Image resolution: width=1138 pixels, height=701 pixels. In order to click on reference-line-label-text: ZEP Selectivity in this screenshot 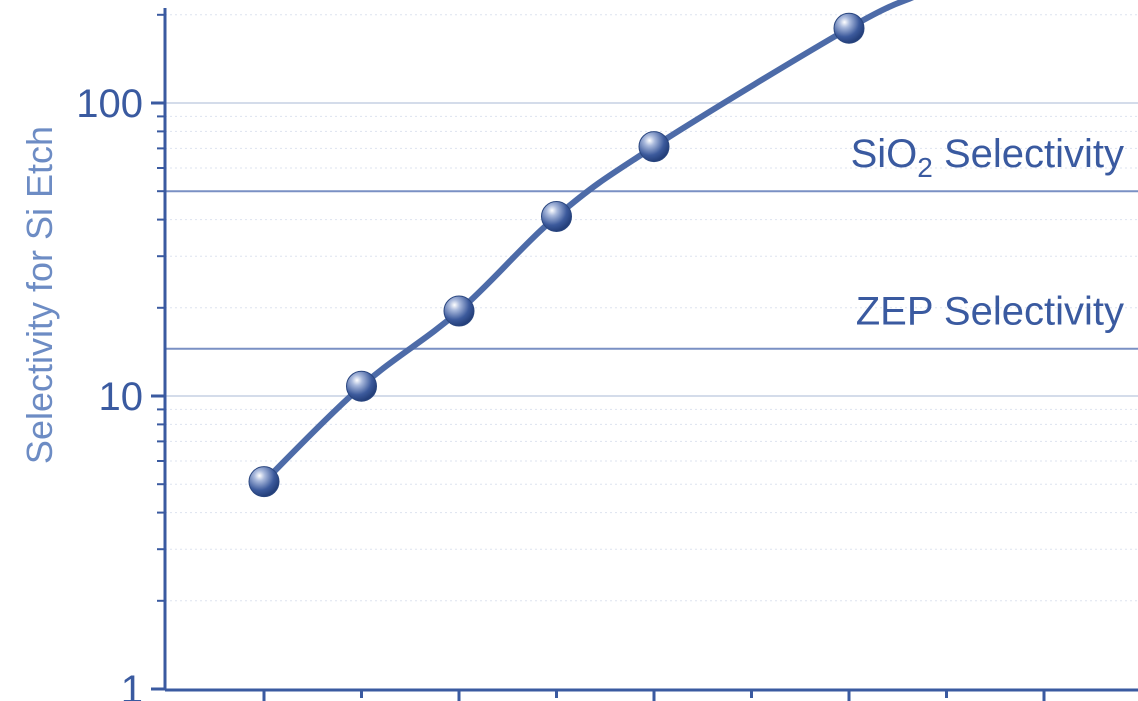, I will do `click(990, 312)`.